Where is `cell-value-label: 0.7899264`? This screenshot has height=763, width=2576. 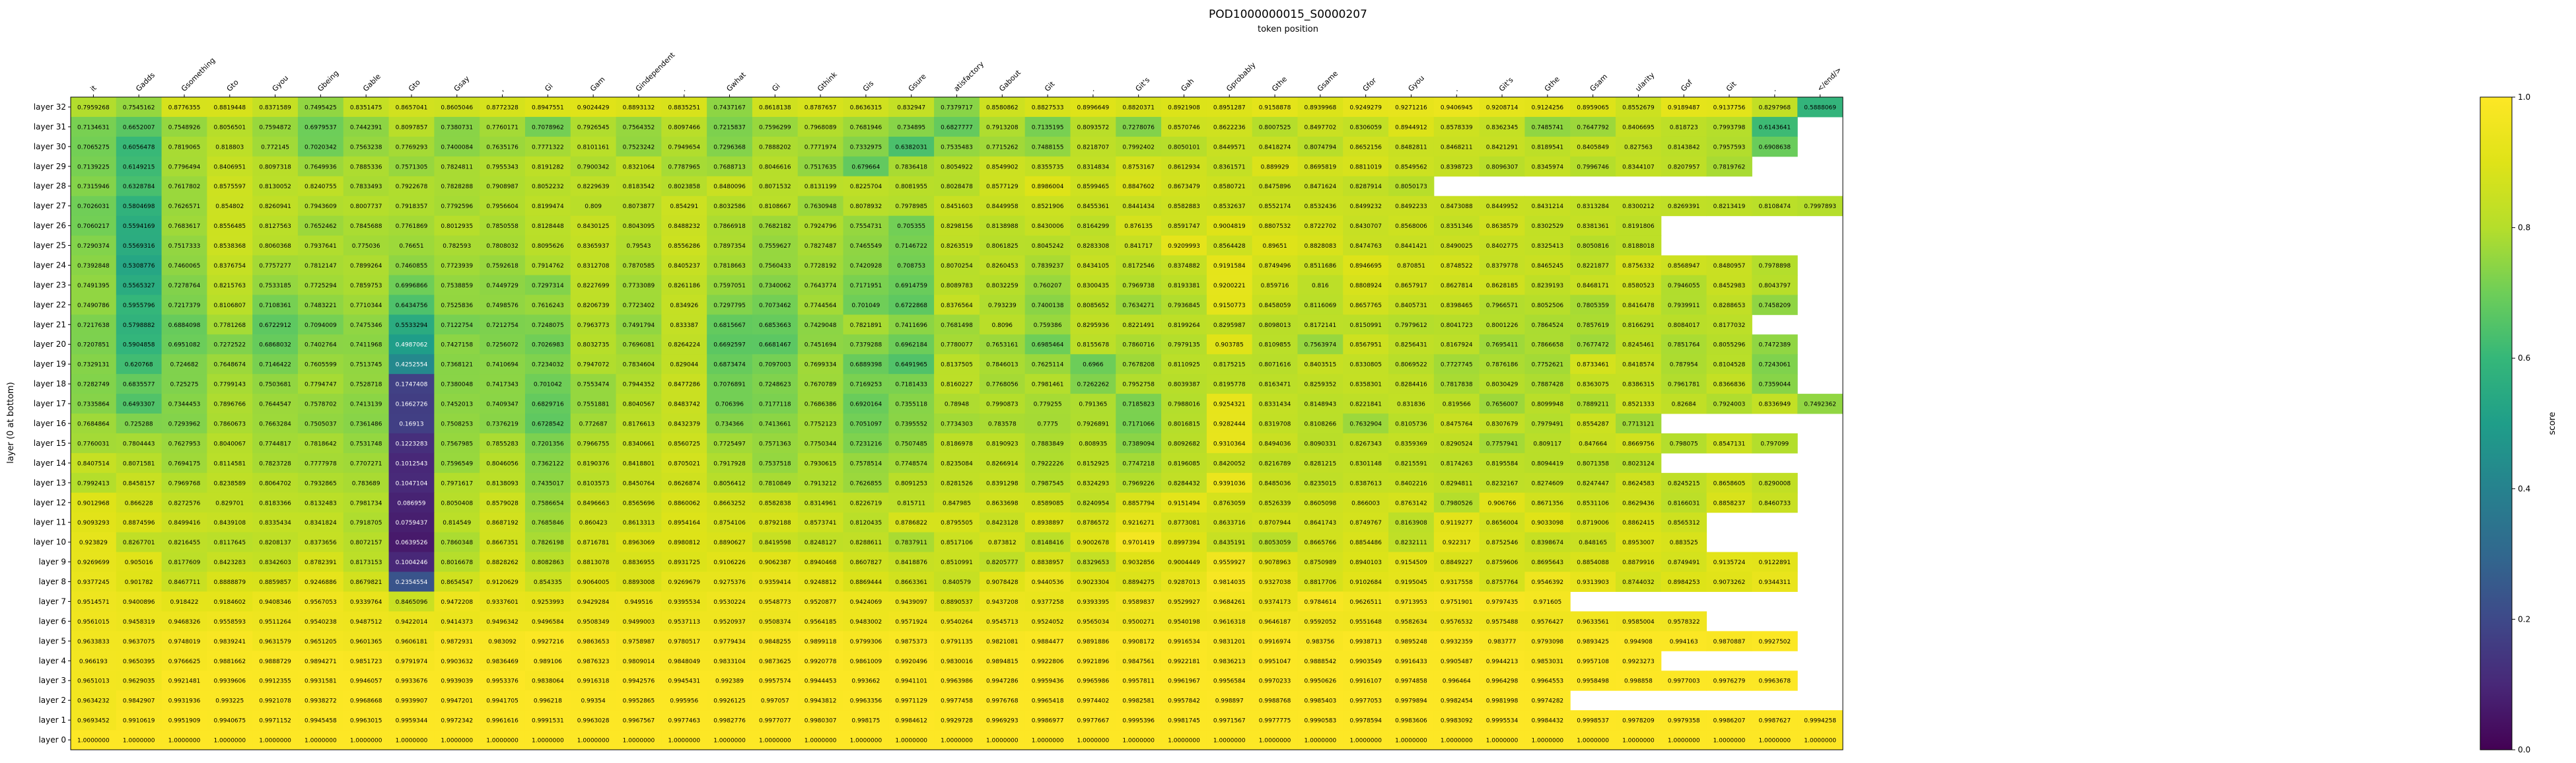
cell-value-label: 0.7899264 is located at coordinates (366, 266).